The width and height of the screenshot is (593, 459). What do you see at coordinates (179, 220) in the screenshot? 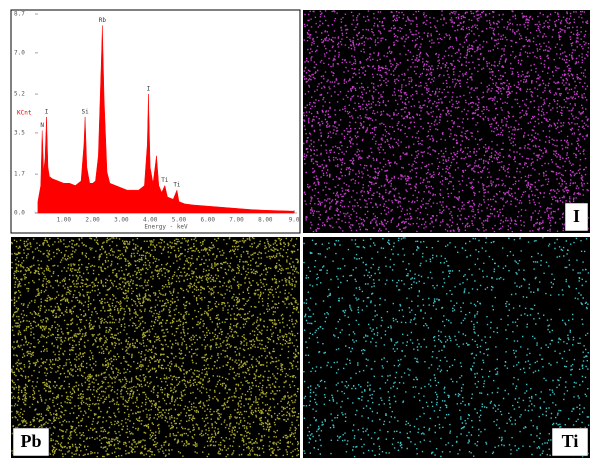
I see `x-tick-label: 5.00` at bounding box center [179, 220].